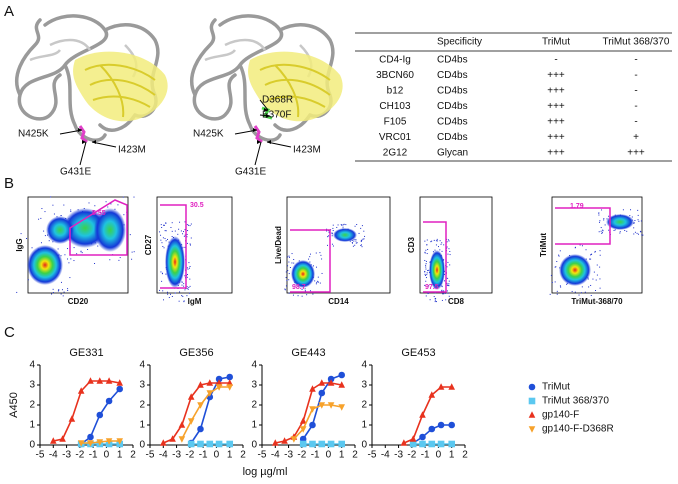  What do you see at coordinates (532, 387) in the screenshot?
I see `legend-marker` at bounding box center [532, 387].